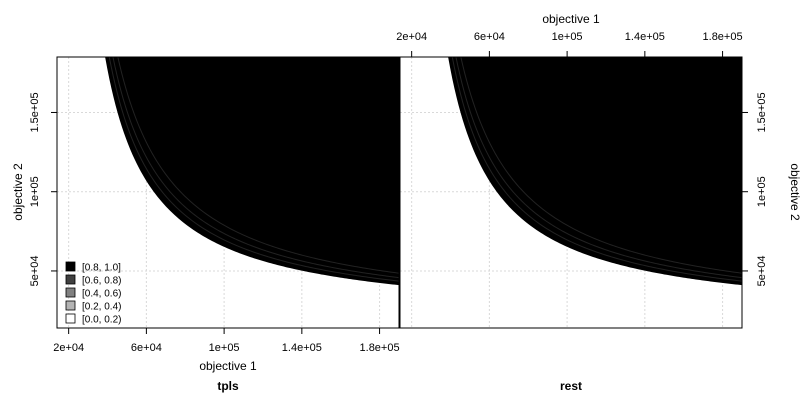 Image resolution: width=800 pixels, height=400 pixels. Describe the element at coordinates (380, 348) in the screenshot. I see `tpls-x-tick-label: 1.8e+05` at that location.